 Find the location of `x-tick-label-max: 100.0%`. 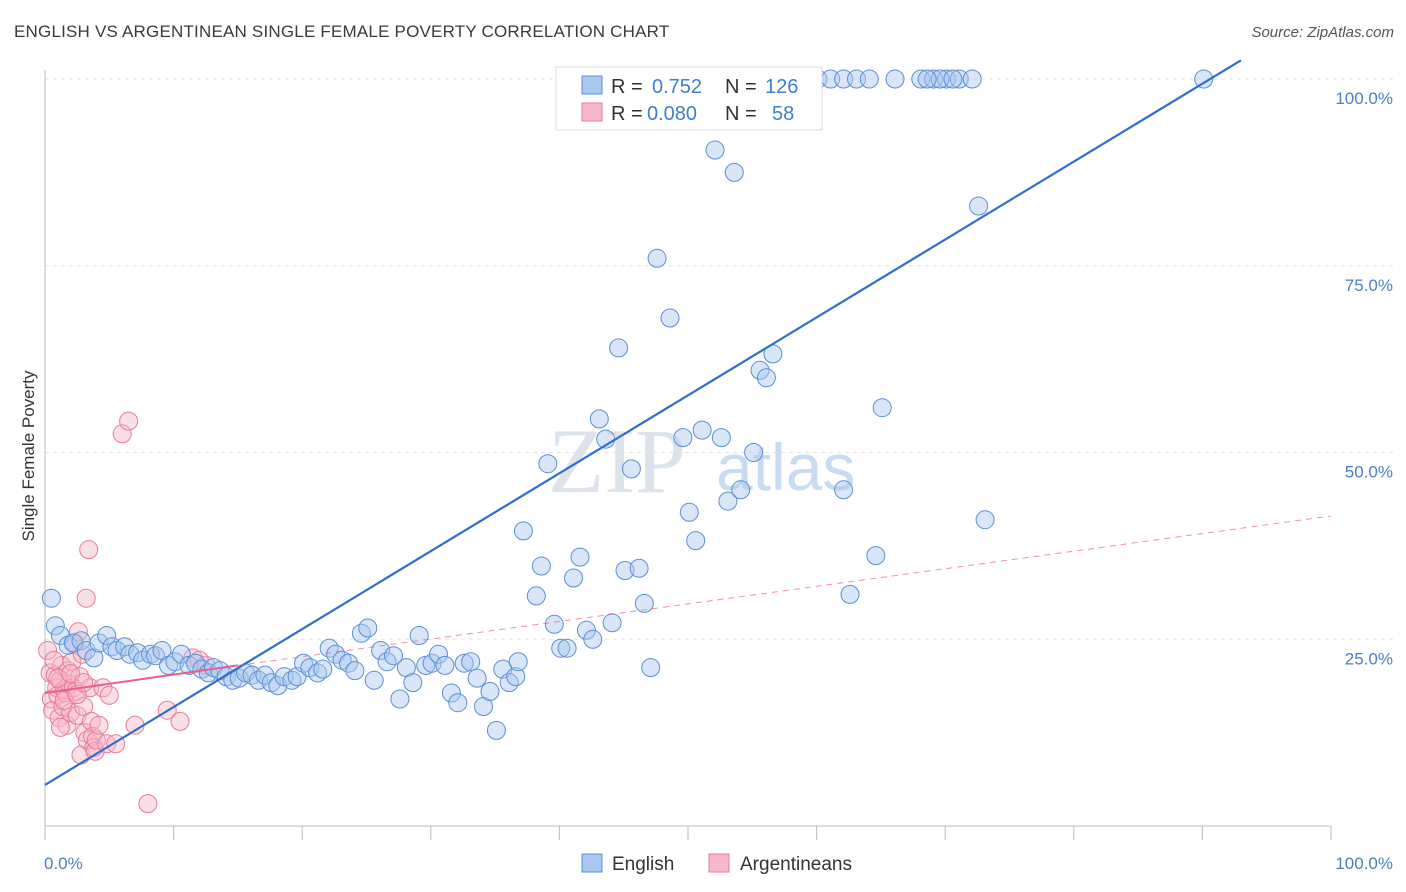

x-tick-label-max: 100.0% is located at coordinates (1364, 863).